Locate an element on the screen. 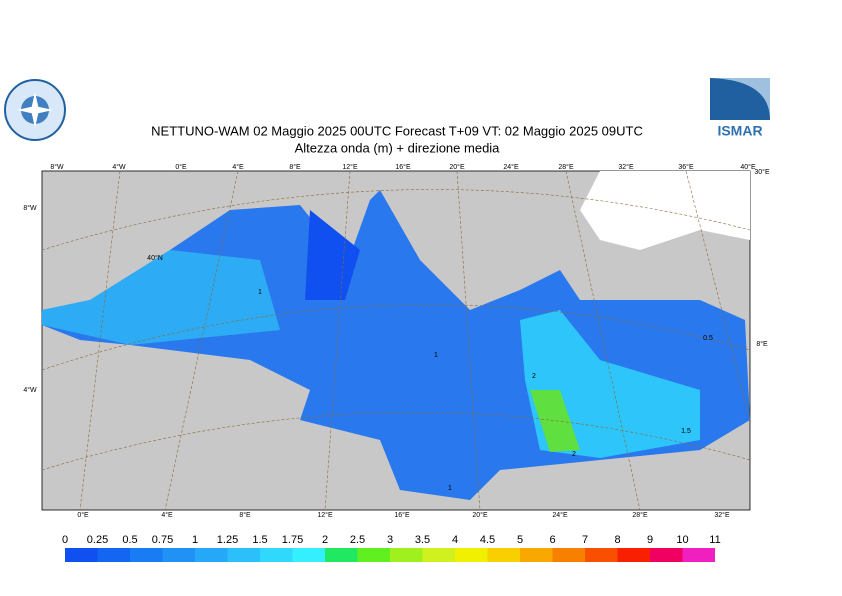  colorbar-label: 2.5 is located at coordinates (357, 540).